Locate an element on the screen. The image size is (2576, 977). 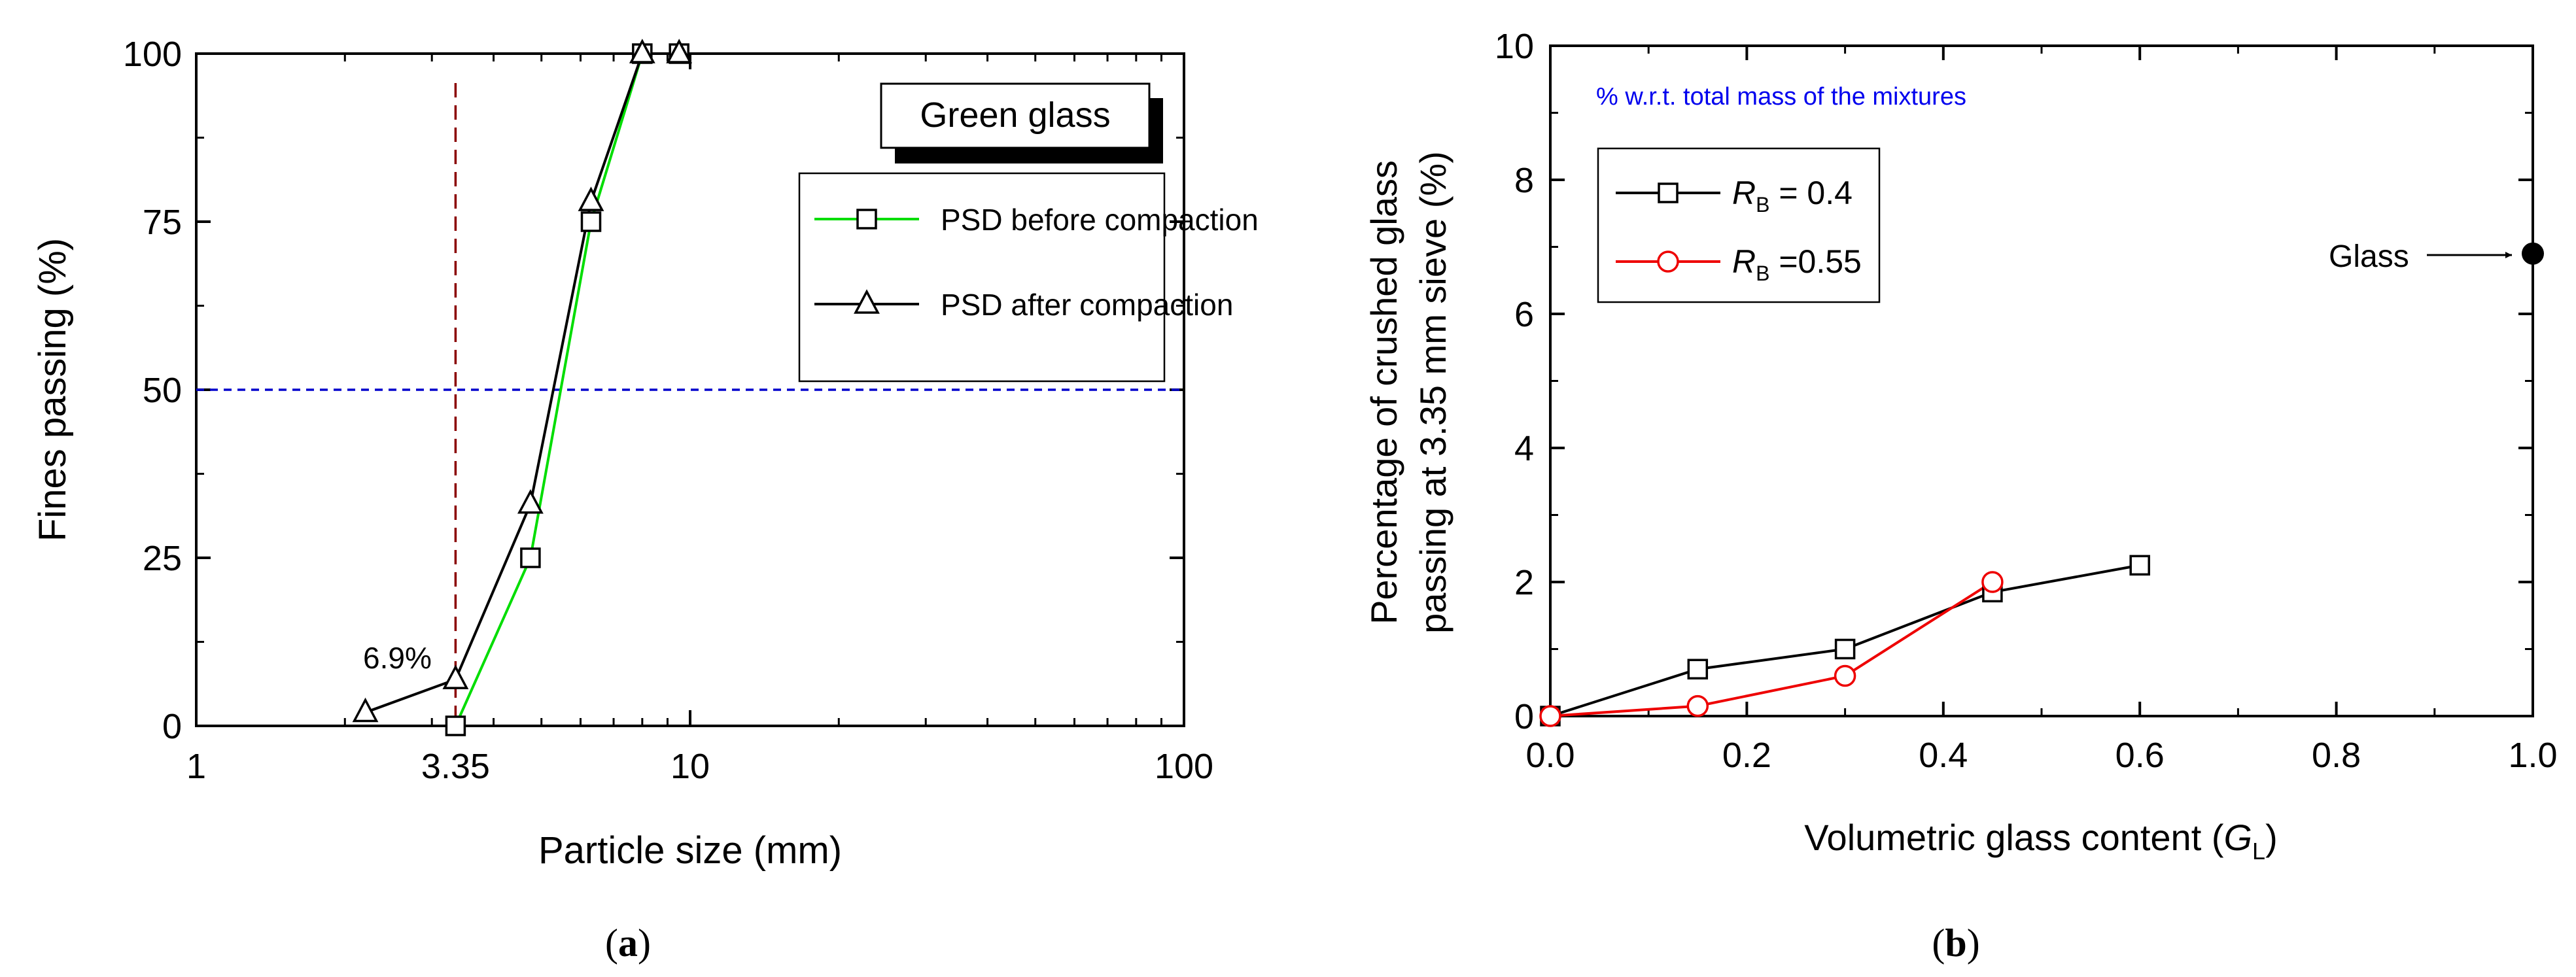
panel-b-glass-point is located at coordinates (2533, 253).